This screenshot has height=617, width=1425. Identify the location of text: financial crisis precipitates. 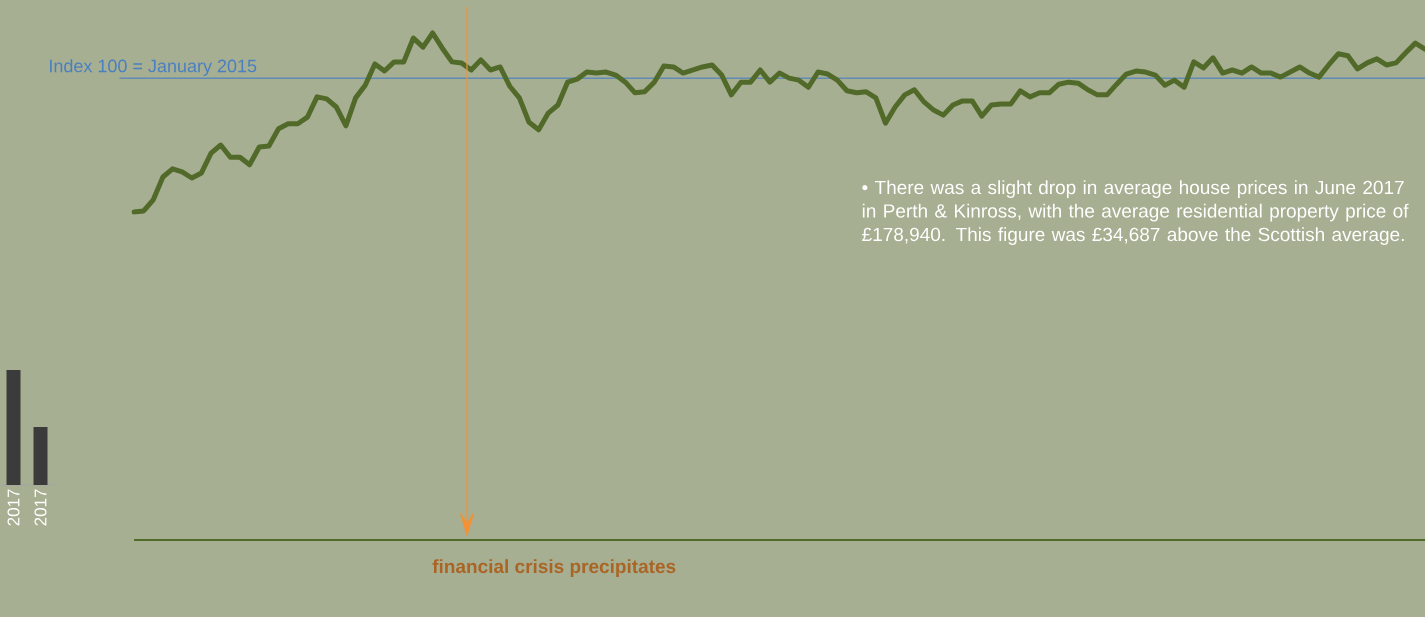
(554, 568).